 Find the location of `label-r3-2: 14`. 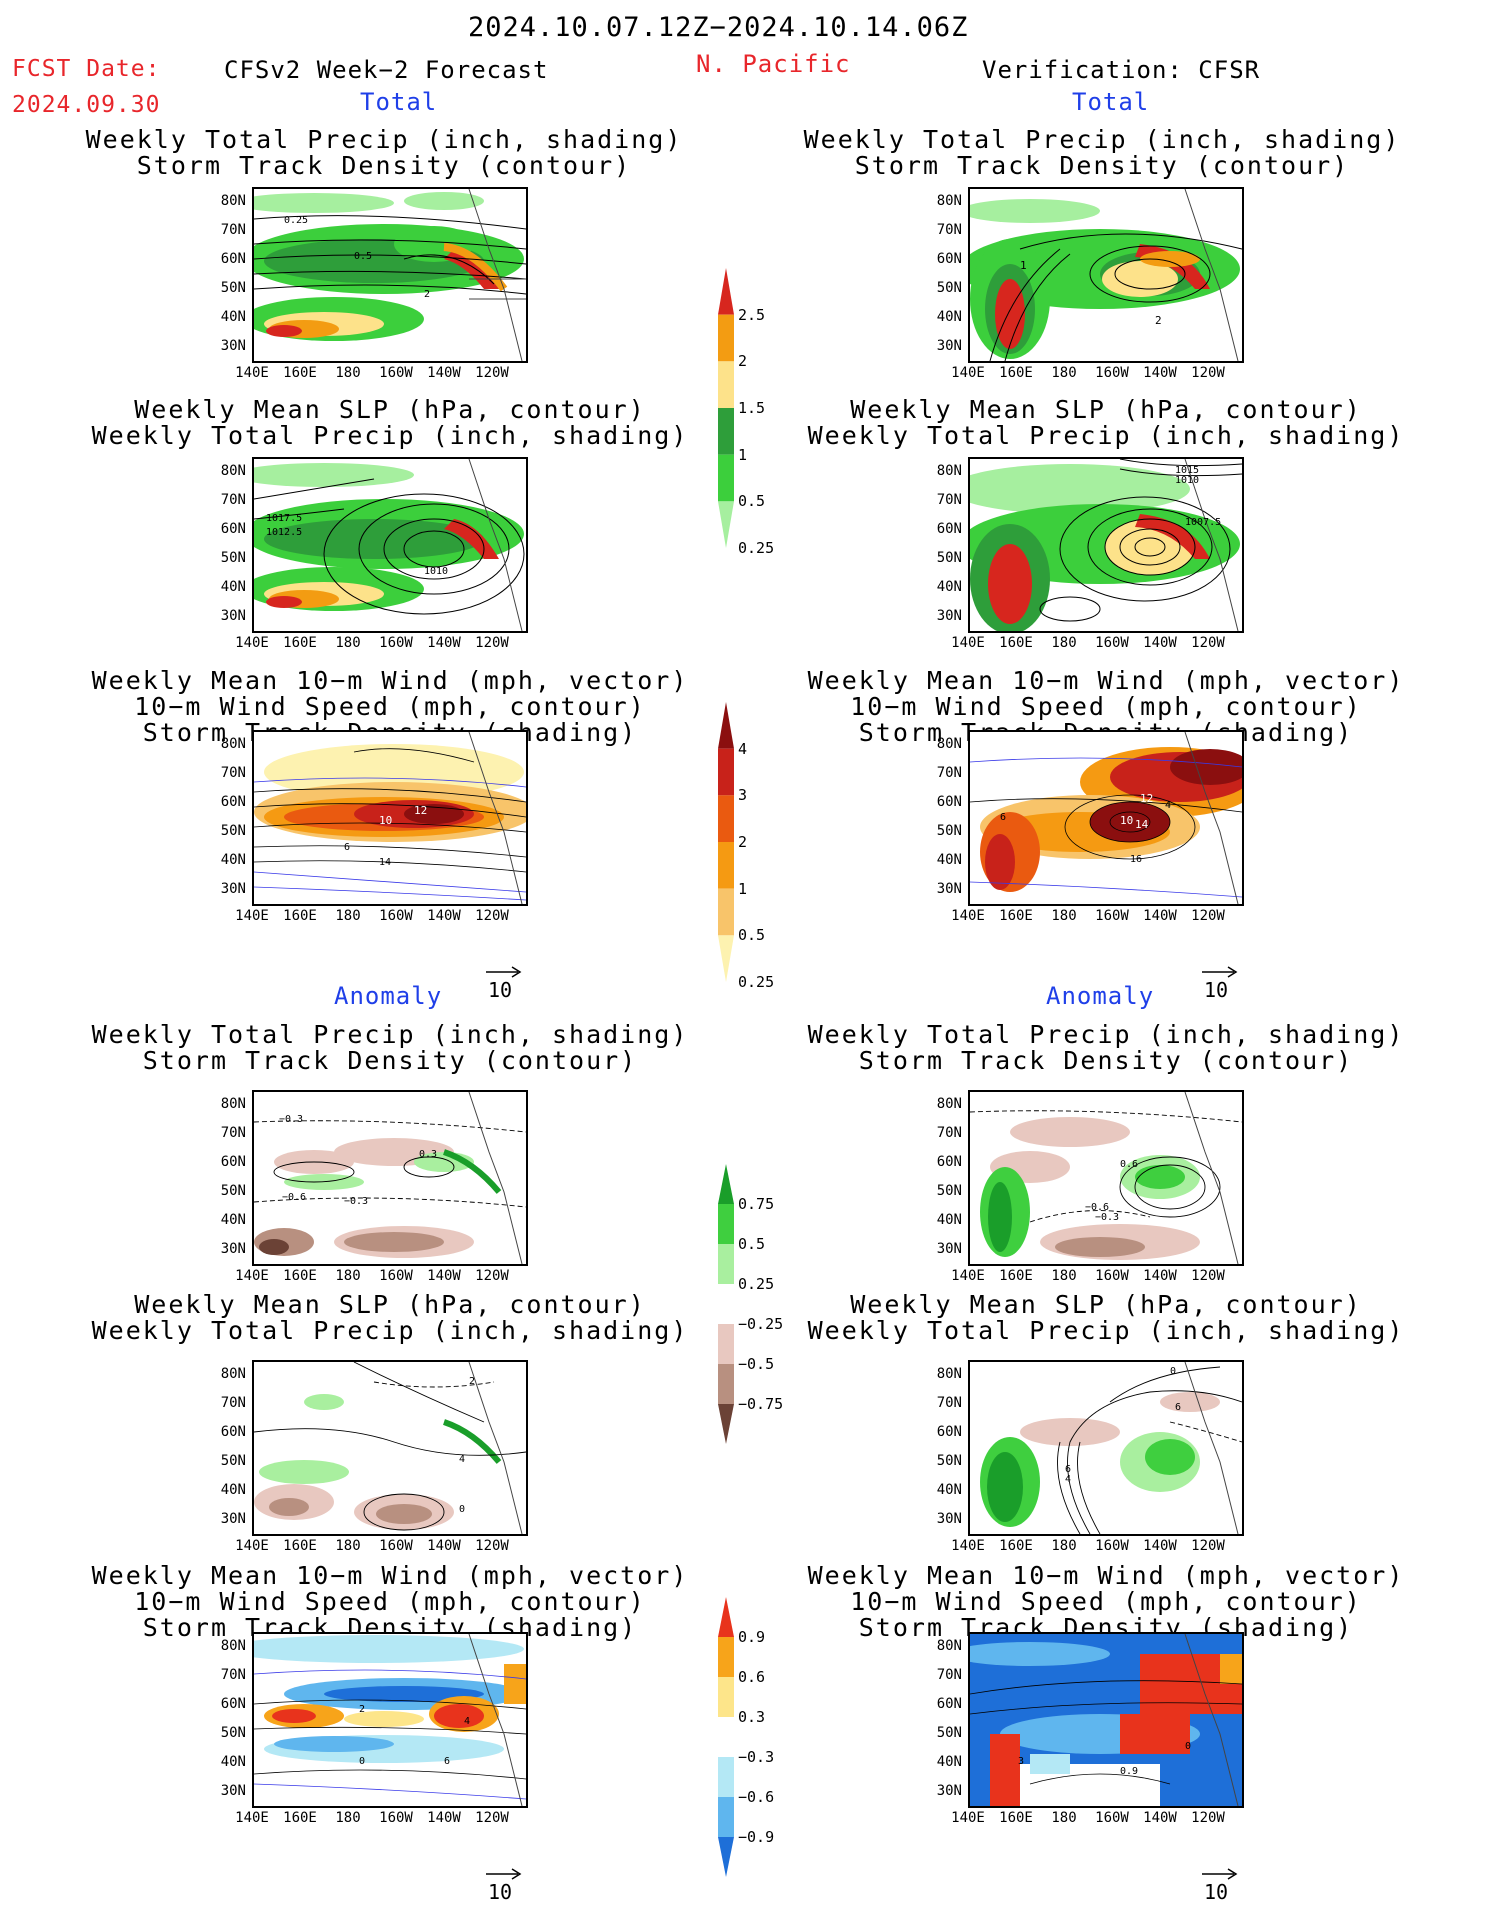

label-r3-2: 14 is located at coordinates (1142, 824).